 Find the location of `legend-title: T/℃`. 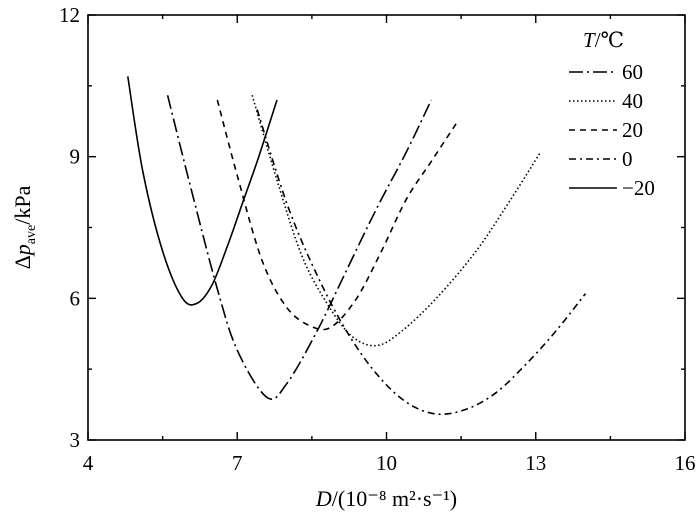

legend-title: T/℃ is located at coordinates (603, 40).